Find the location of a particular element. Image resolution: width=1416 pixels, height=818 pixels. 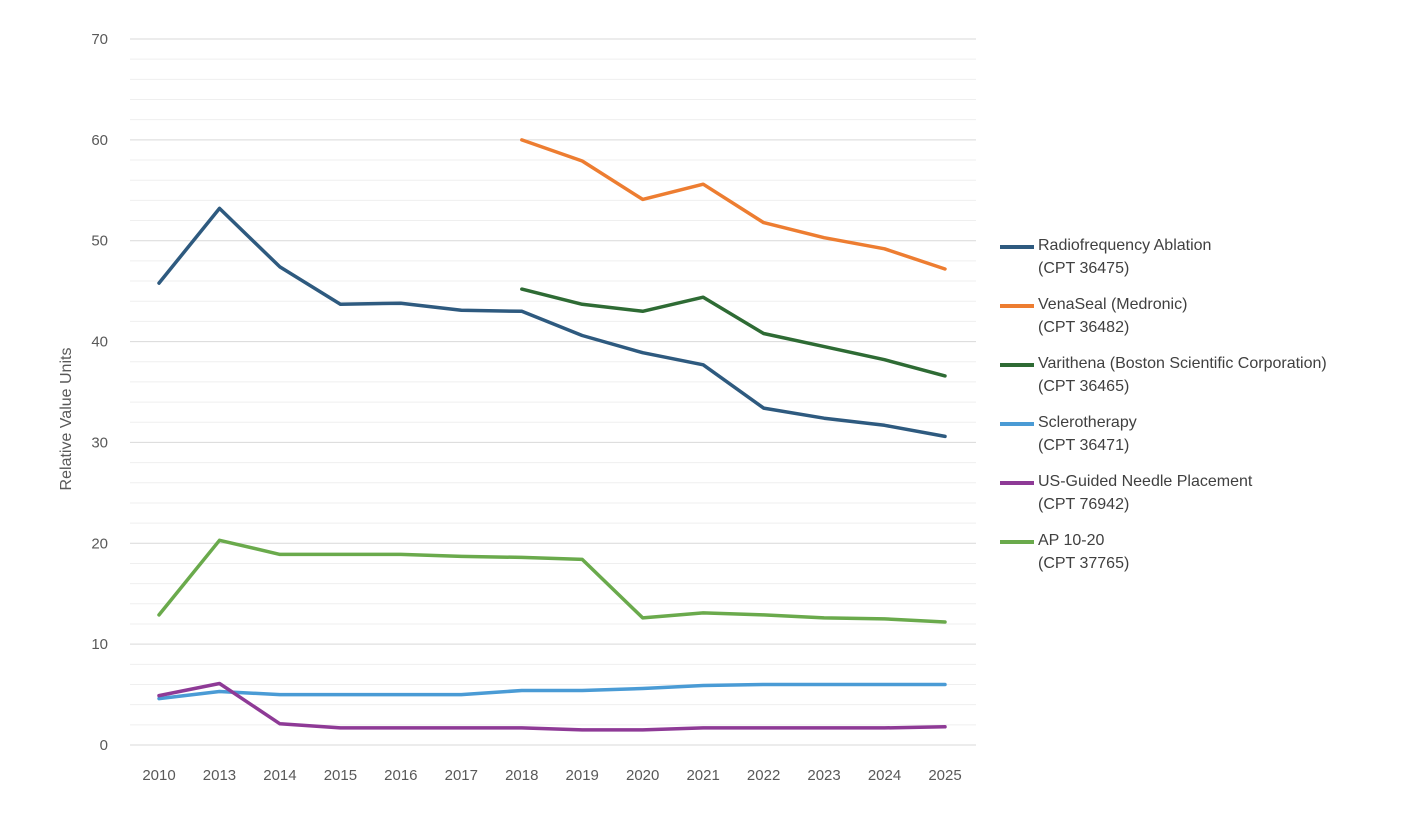

legend-series-code: (CPT 76942) is located at coordinates (1084, 504).